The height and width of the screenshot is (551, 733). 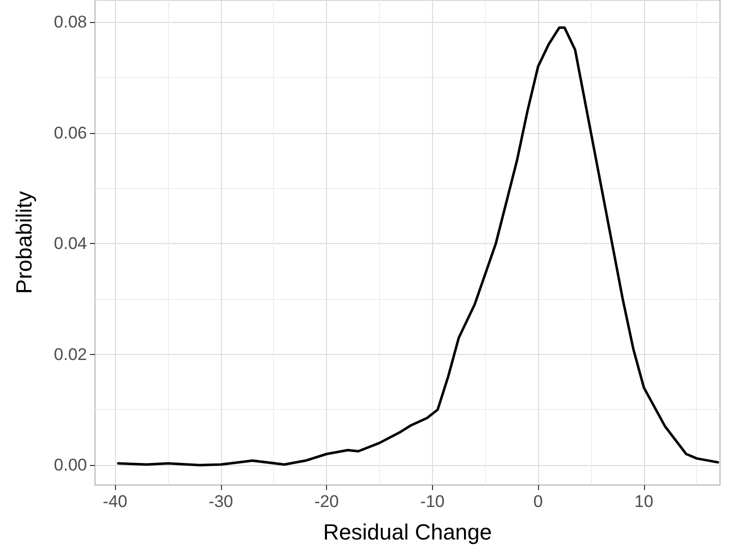 What do you see at coordinates (70, 22) in the screenshot?
I see `y-tick-label: 0.08` at bounding box center [70, 22].